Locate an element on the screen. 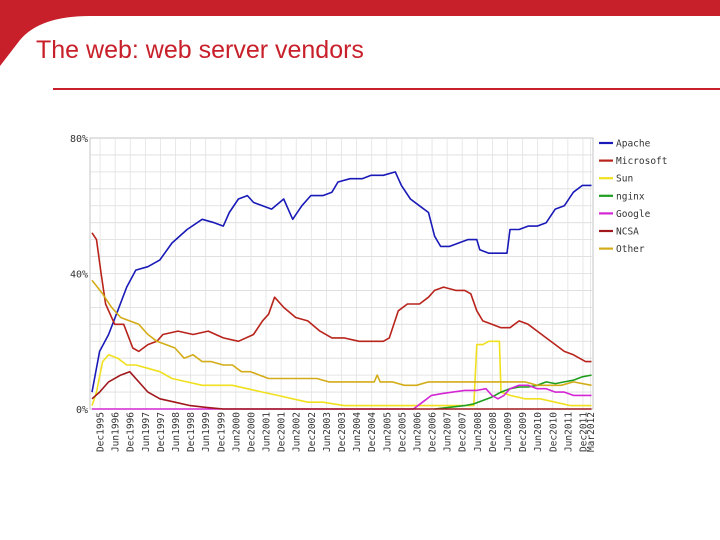 The width and height of the screenshot is (720, 540). x-tick-label: Dec2011 is located at coordinates (583, 432).